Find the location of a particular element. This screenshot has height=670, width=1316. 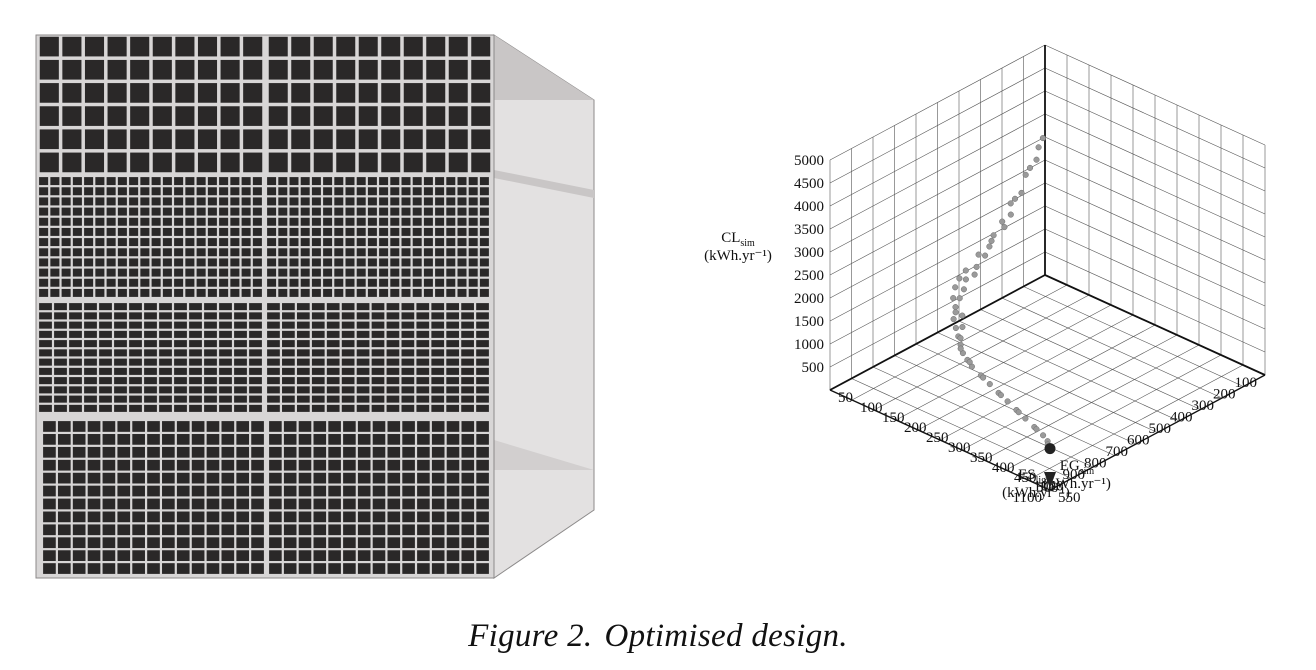

z-tick-label: 1500 is located at coordinates (809, 322).